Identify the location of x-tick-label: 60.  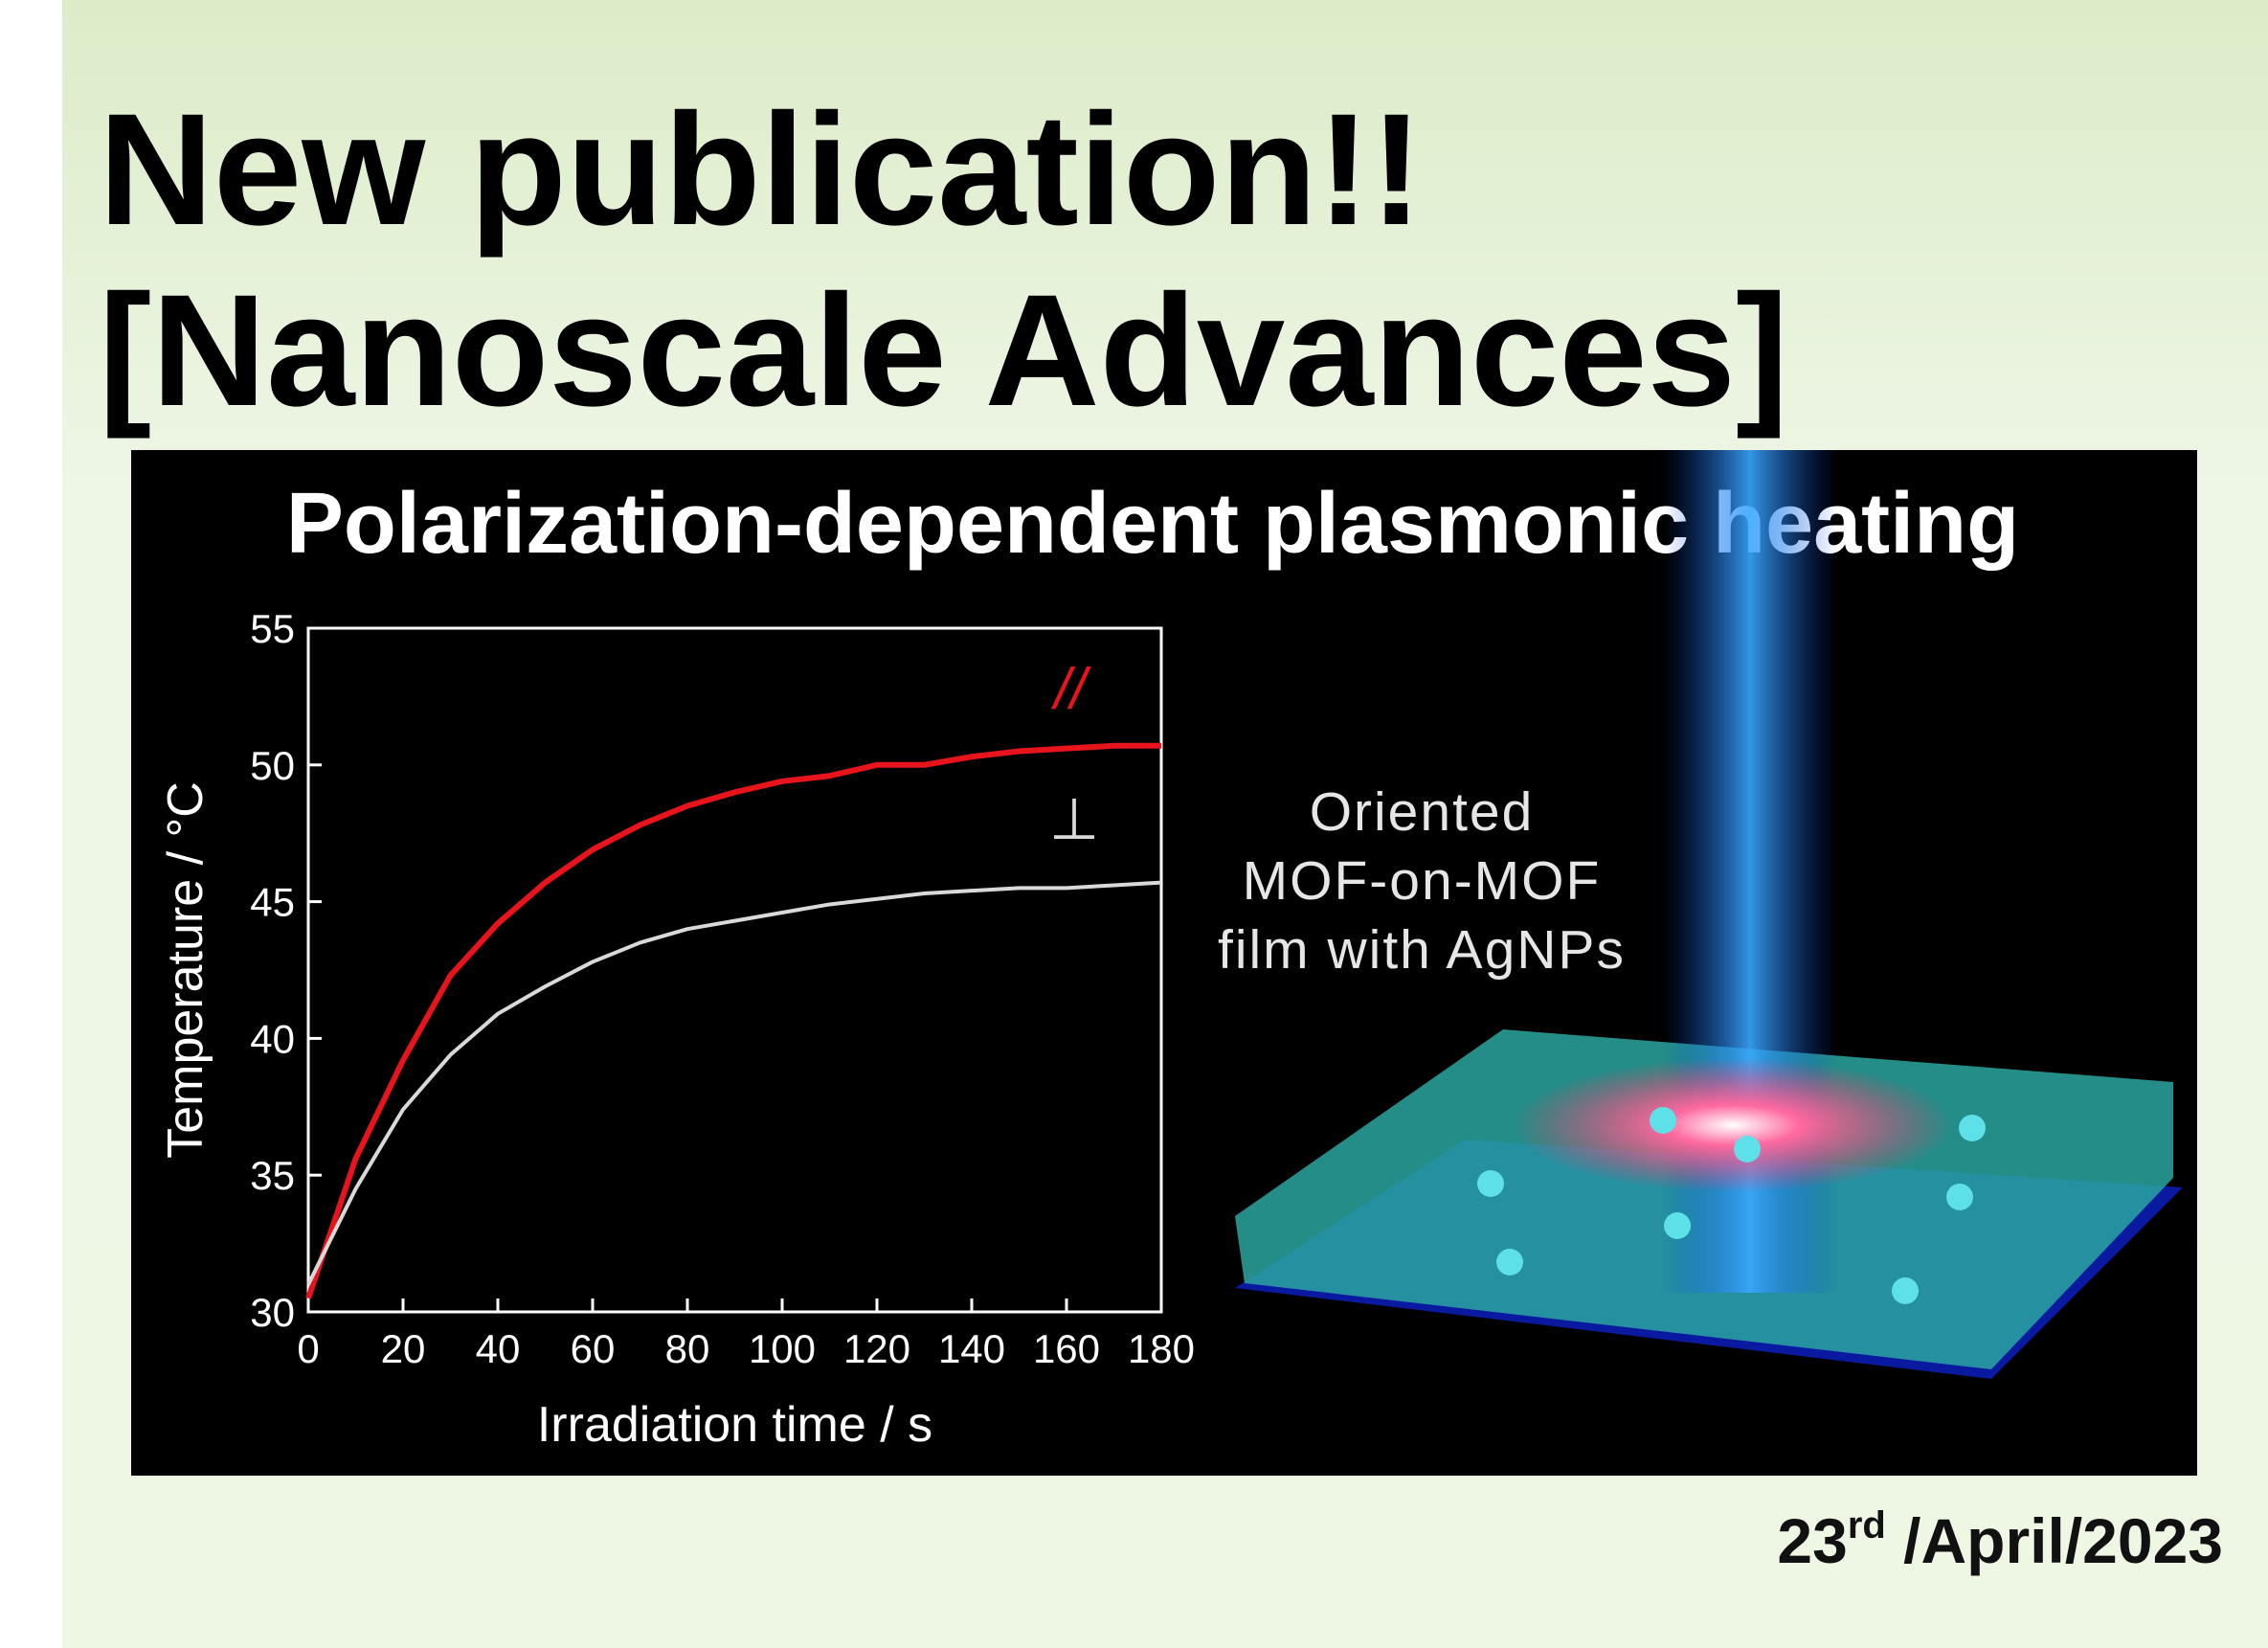
(593, 1348).